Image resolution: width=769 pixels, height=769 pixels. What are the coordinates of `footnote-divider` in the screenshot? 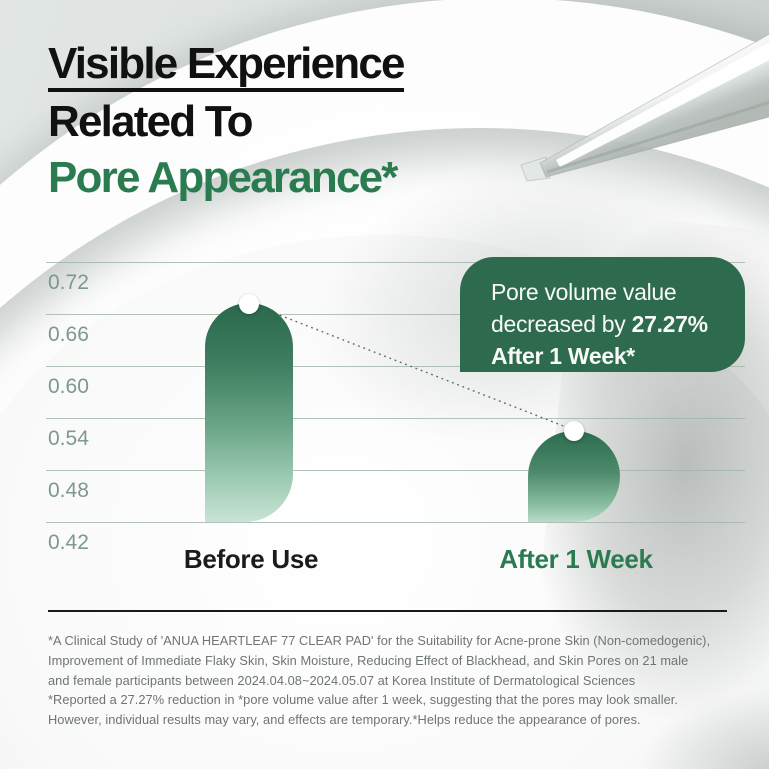 It's located at (387, 611).